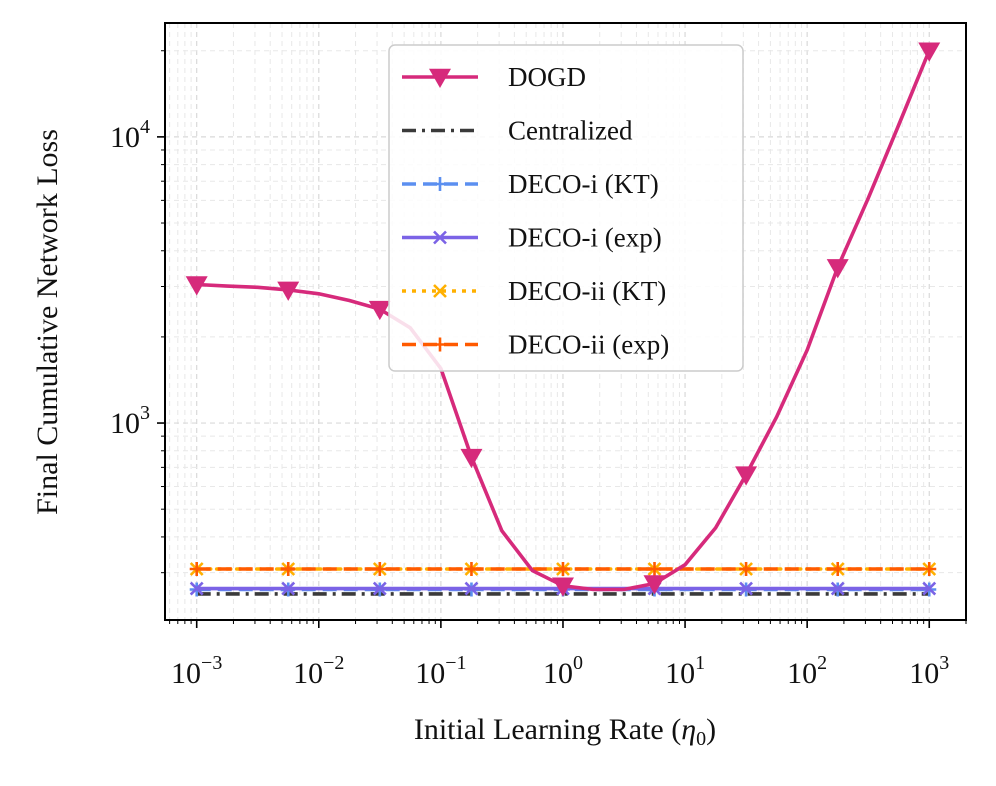 This screenshot has width=996, height=786. Describe the element at coordinates (440, 344) in the screenshot. I see `legend-marker-deco-ii-exp` at that location.